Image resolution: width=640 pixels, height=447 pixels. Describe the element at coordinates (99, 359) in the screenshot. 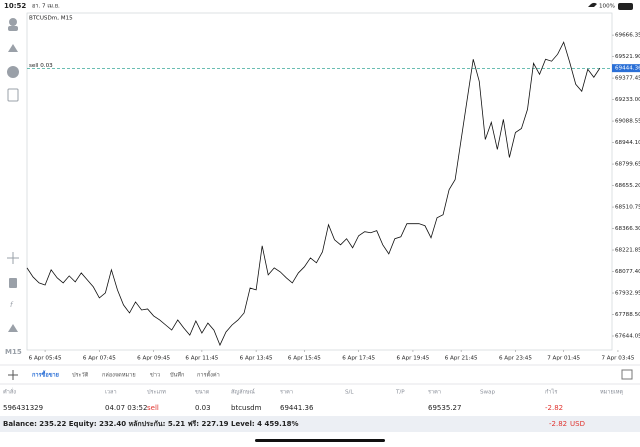

I see `x-tick-label: 6 Apr 07:45` at that location.